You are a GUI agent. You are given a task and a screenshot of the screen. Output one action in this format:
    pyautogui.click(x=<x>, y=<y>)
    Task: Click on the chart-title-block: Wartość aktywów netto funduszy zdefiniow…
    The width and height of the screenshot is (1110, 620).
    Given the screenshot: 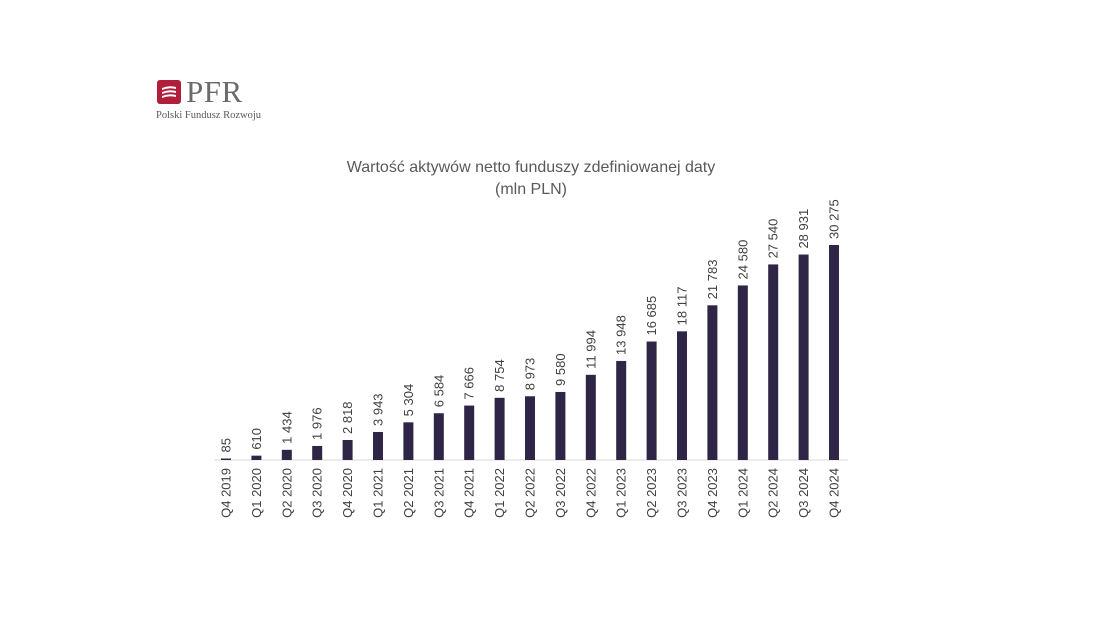 What is the action you would take?
    pyautogui.click(x=531, y=179)
    